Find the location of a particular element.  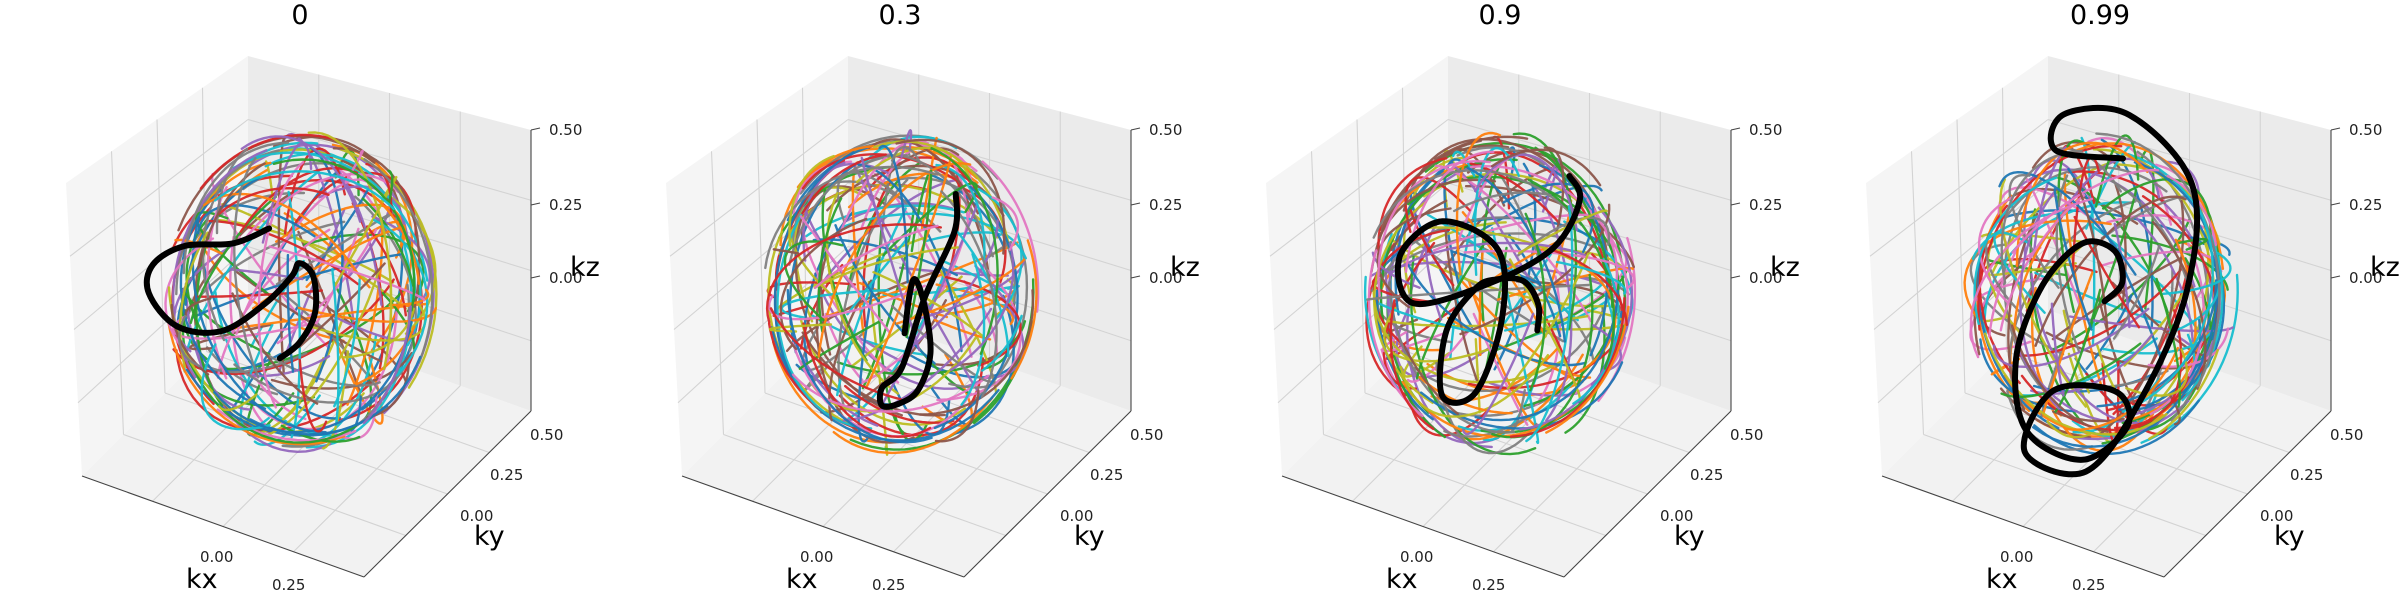

x-axis-label: kx is located at coordinates (2002, 579).